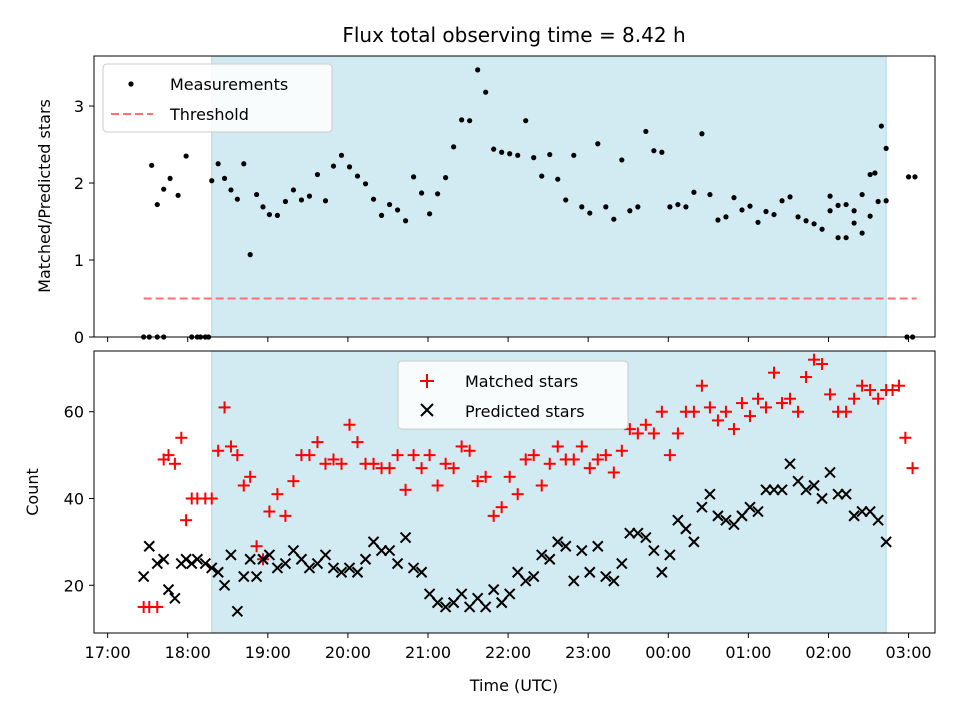 This screenshot has height=720, width=960. Describe the element at coordinates (588, 652) in the screenshot. I see `x-tick-label: 23:00` at that location.